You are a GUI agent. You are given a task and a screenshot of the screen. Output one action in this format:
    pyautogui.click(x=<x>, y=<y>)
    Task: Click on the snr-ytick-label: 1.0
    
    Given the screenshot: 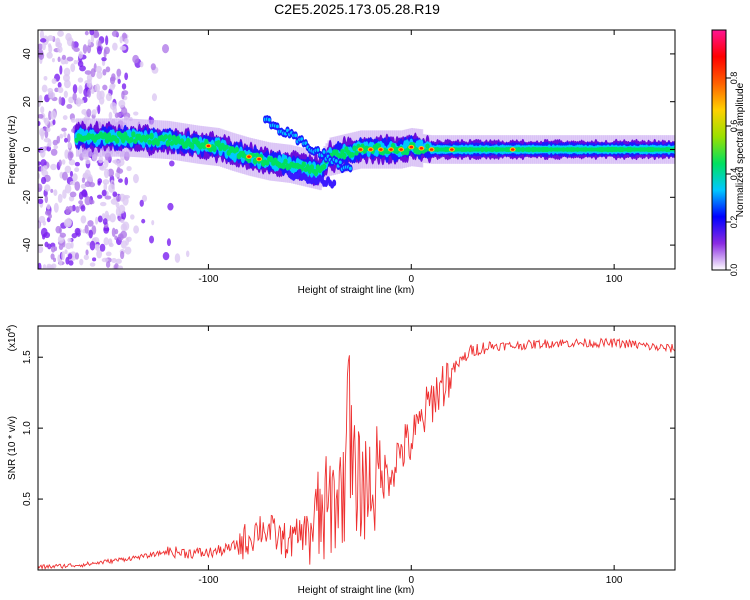 What is the action you would take?
    pyautogui.click(x=27, y=428)
    